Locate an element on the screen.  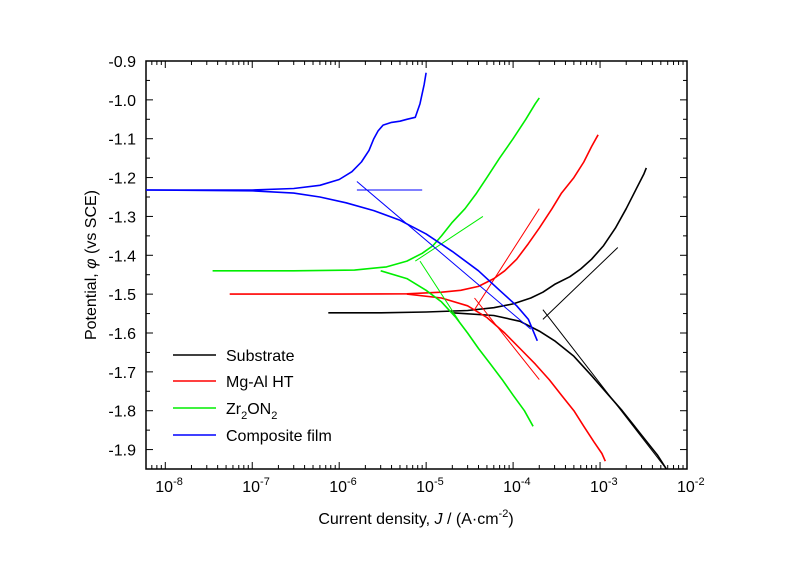
y-tick-label: -1.2 is located at coordinates (122, 179).